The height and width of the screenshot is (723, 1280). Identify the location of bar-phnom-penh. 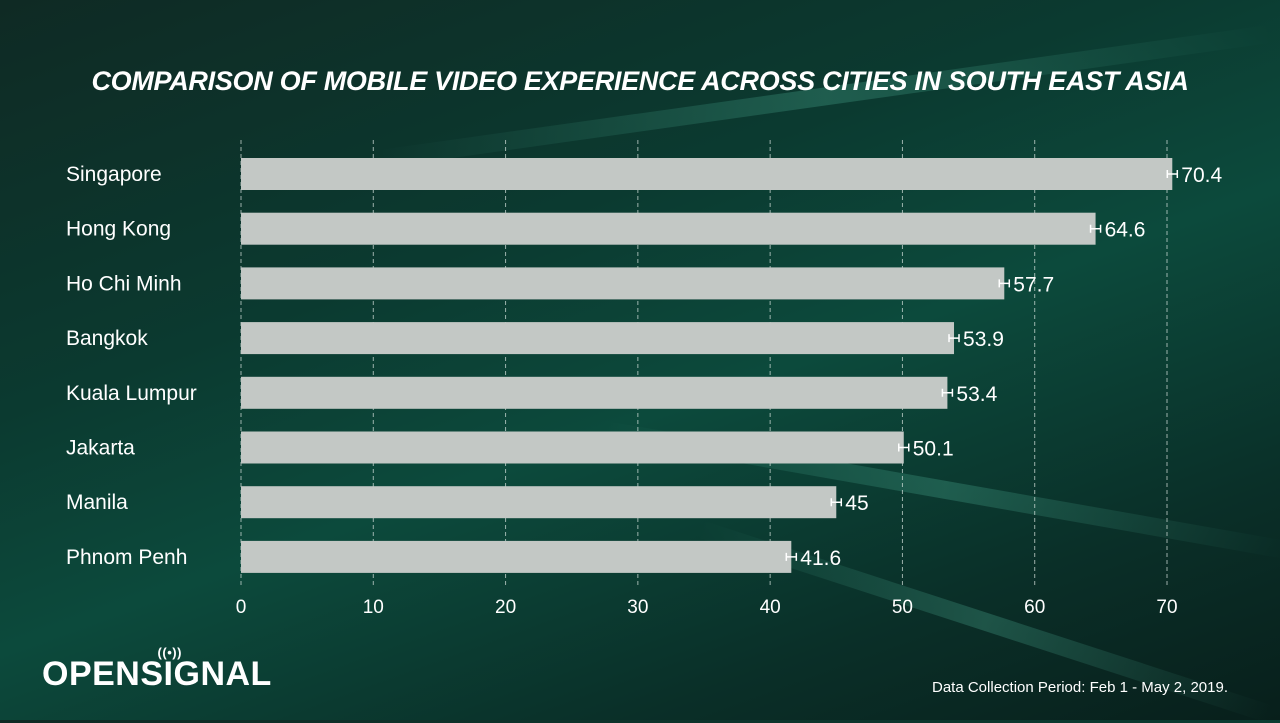
(516, 556).